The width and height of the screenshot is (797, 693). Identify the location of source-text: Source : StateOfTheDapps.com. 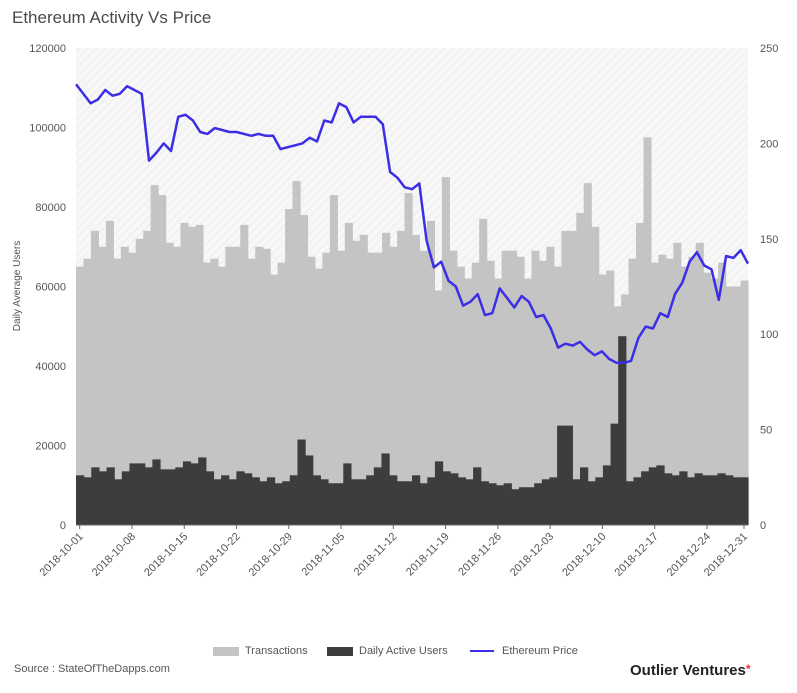
(92, 669).